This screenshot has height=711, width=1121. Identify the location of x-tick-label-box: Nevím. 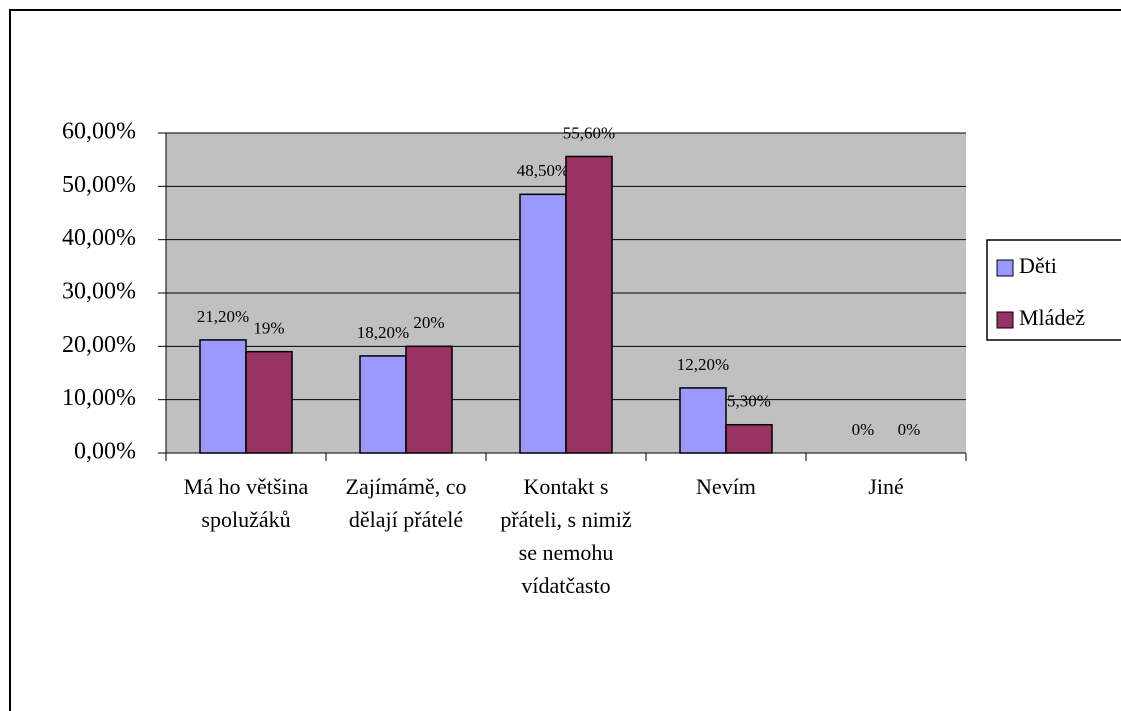
(726, 486).